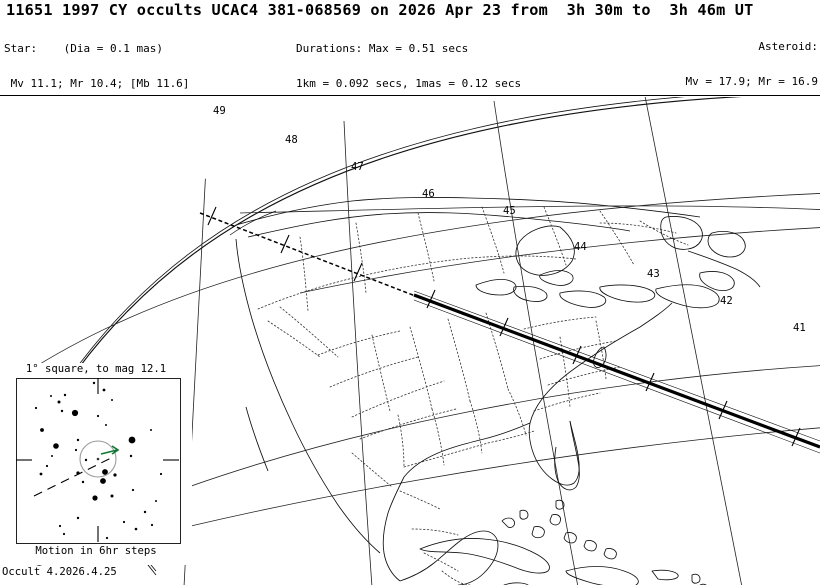 The width and height of the screenshot is (820, 585). Describe the element at coordinates (382, 49) in the screenshot. I see `duration-max: Durations: Max = 0.51 secs` at that location.